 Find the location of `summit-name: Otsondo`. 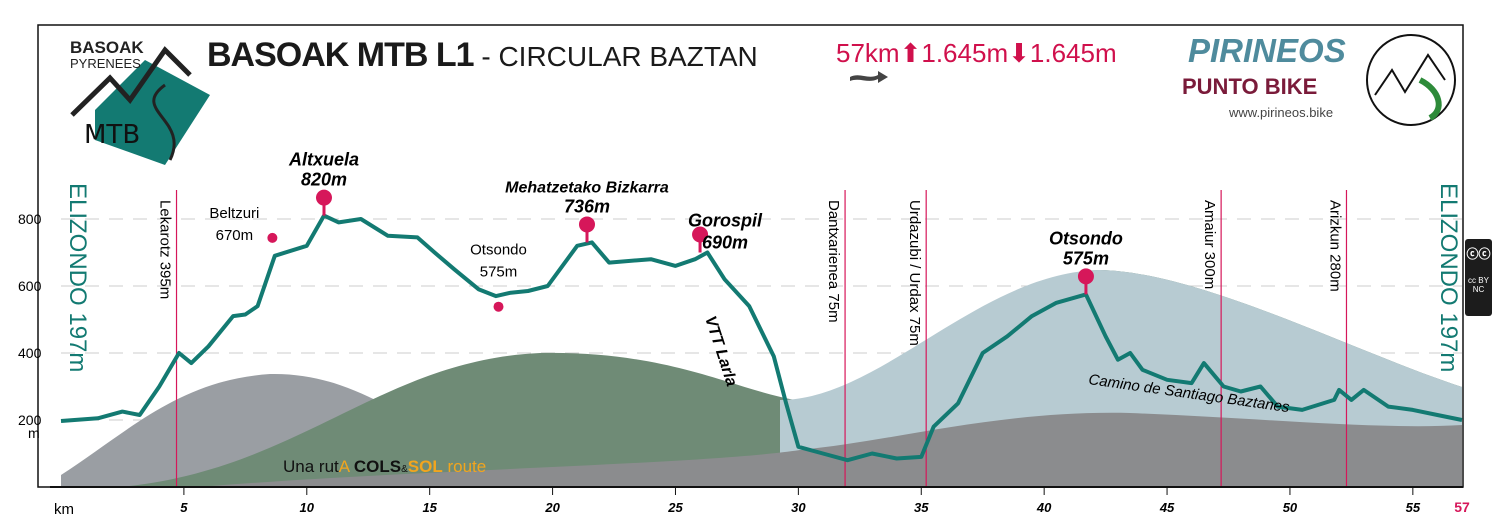

summit-name: Otsondo is located at coordinates (1086, 238).